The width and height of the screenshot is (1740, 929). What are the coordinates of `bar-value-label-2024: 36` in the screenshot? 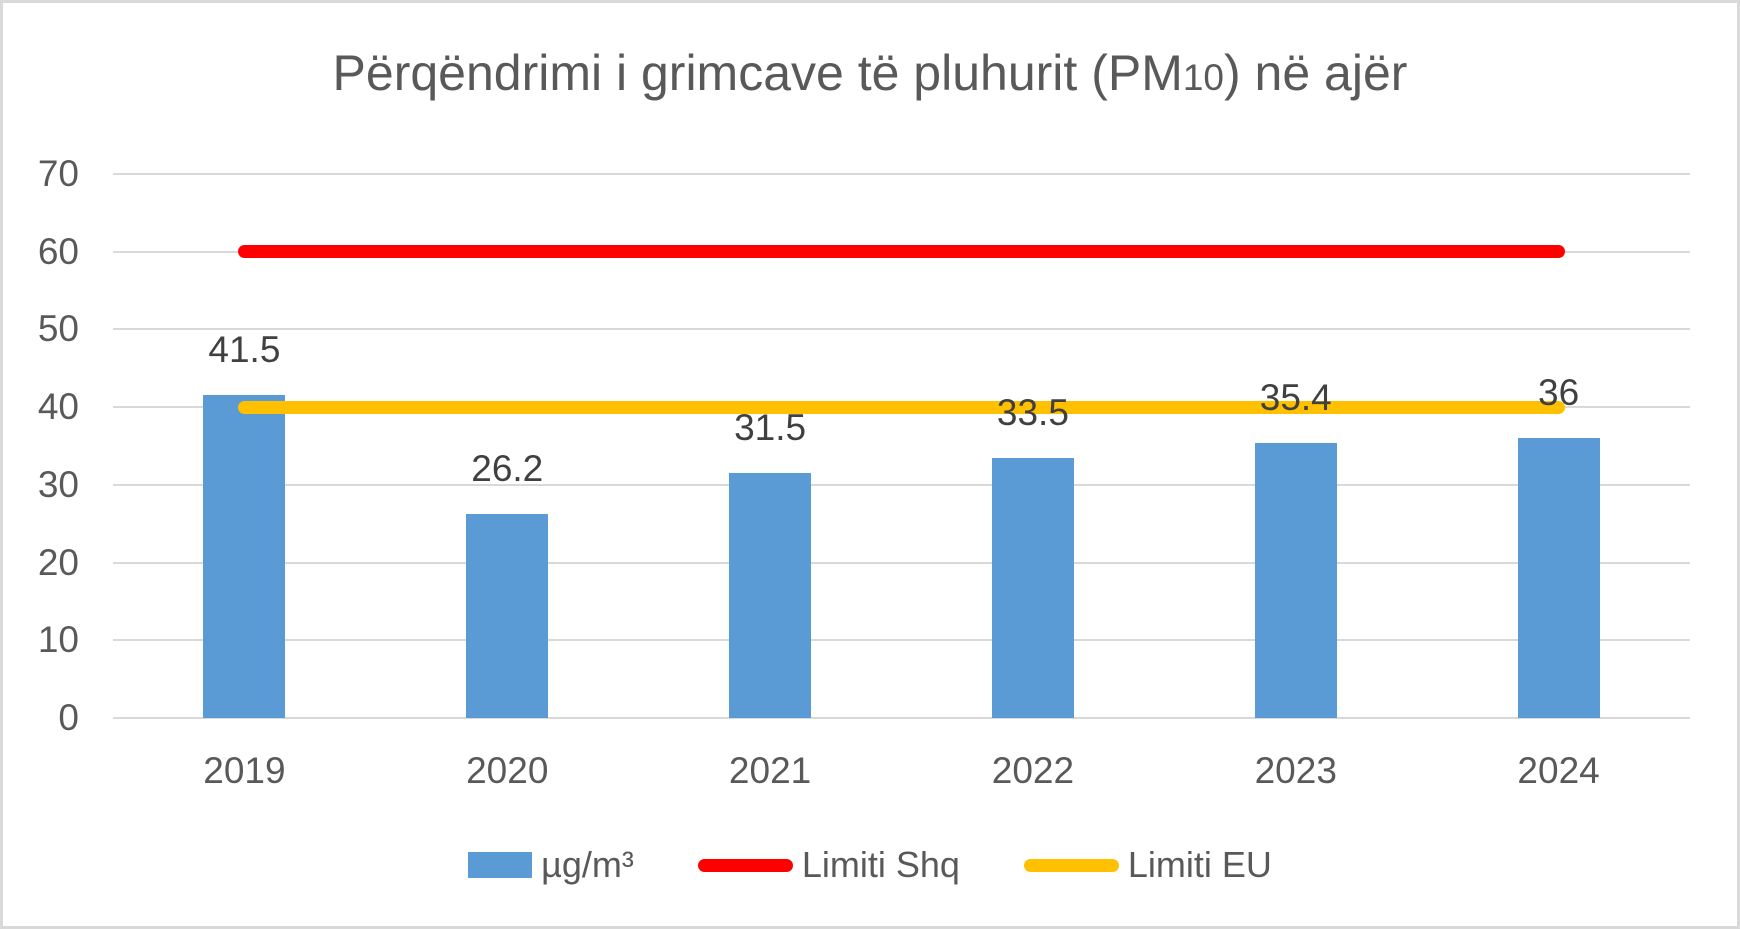 It's located at (1559, 393).